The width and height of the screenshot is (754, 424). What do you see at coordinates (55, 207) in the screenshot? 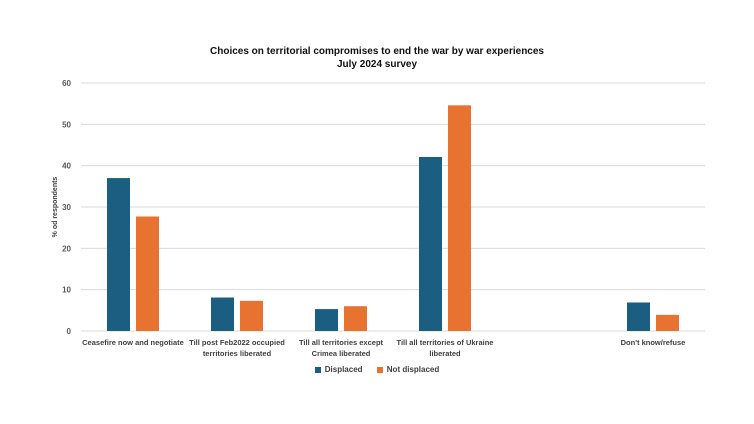
I see `y-axis-label: % od respondents` at bounding box center [55, 207].